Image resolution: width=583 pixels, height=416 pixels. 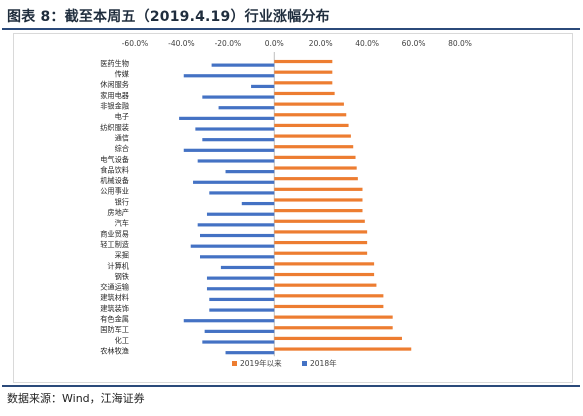 I want to click on category-label: 传媒, so click(x=122, y=74).